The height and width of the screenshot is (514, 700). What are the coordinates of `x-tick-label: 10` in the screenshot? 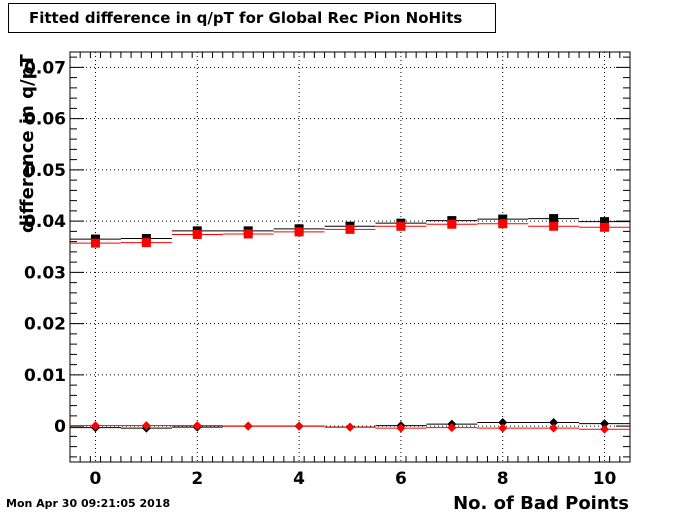 It's located at (605, 479).